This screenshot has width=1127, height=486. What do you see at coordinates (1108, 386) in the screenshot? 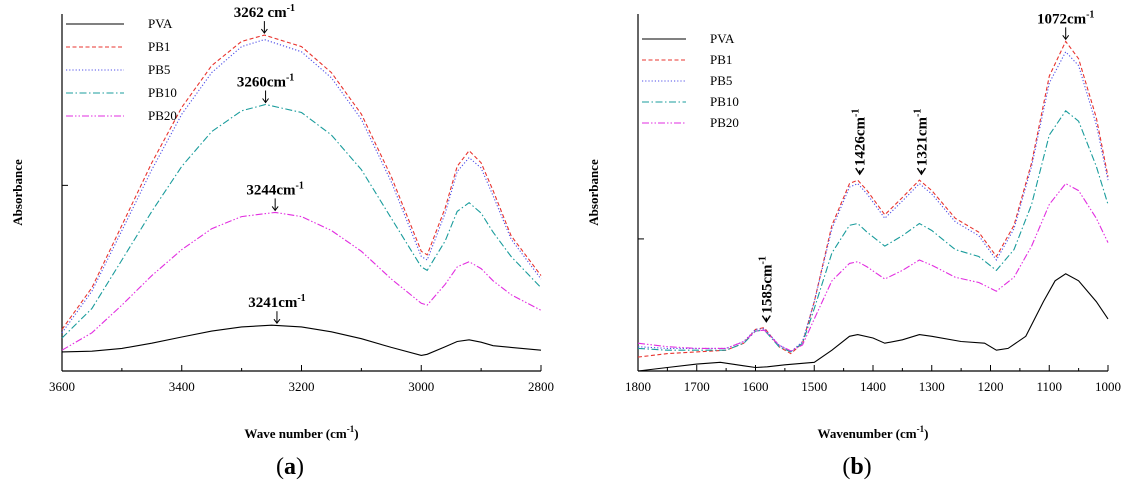
I see `x-tick-label: 1000` at bounding box center [1108, 386].